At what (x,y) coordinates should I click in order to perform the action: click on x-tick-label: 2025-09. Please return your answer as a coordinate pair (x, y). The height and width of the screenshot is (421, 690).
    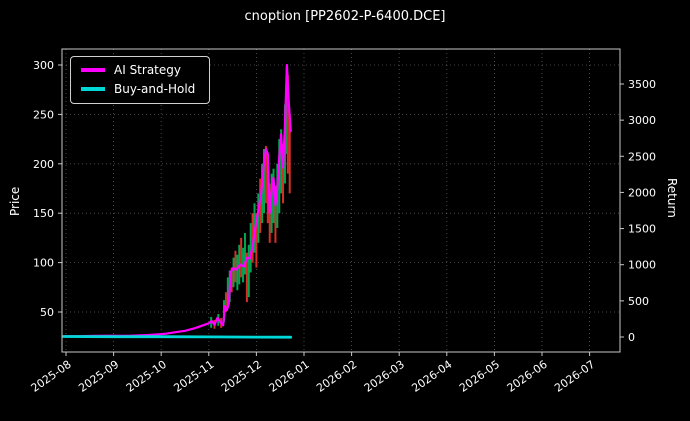
    Looking at the image, I should click on (98, 376).